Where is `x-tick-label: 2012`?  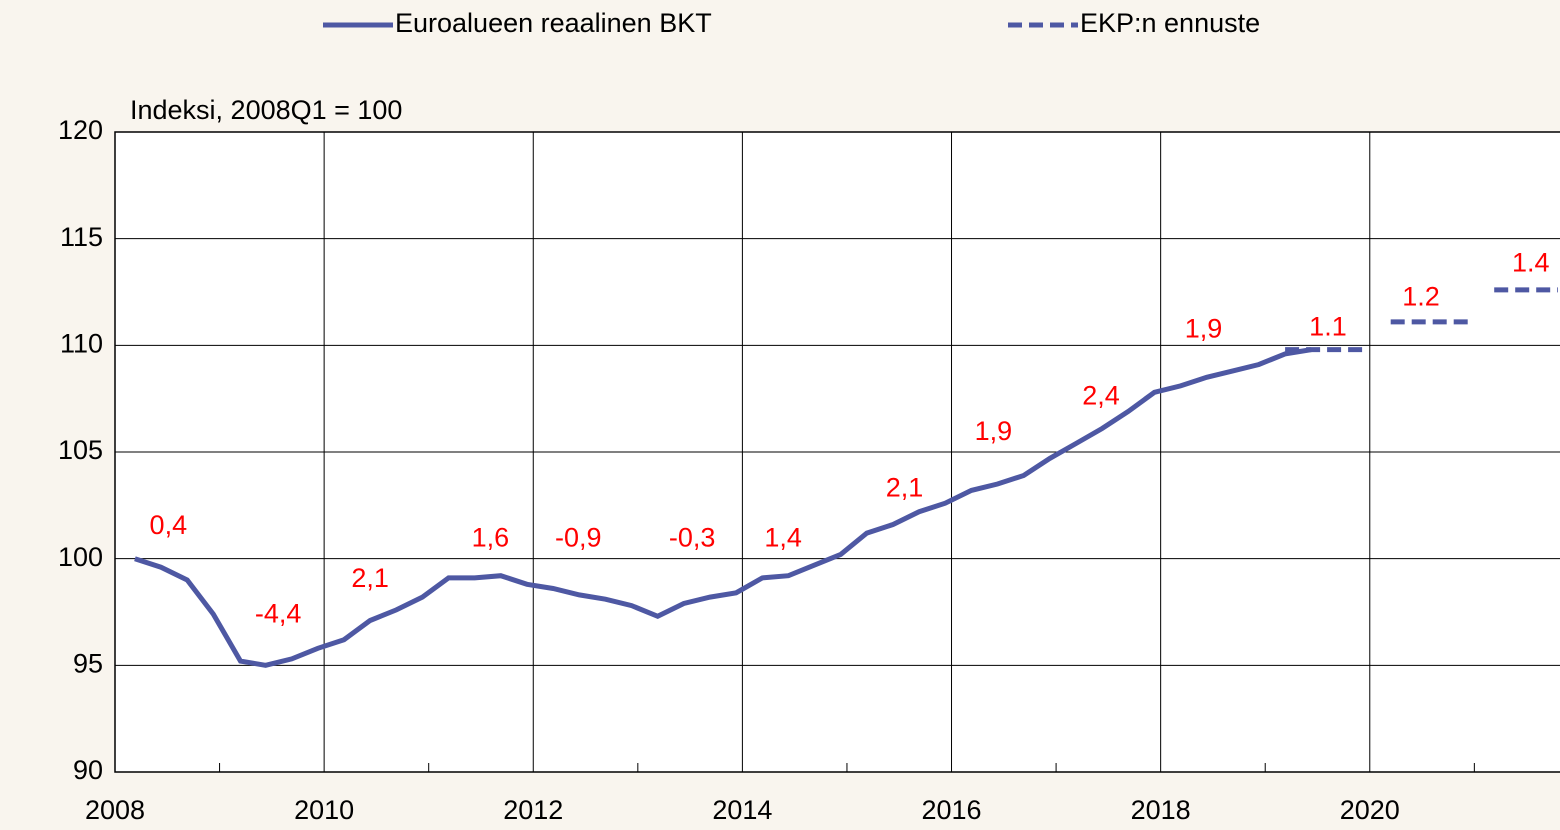
x-tick-label: 2012 is located at coordinates (533, 810).